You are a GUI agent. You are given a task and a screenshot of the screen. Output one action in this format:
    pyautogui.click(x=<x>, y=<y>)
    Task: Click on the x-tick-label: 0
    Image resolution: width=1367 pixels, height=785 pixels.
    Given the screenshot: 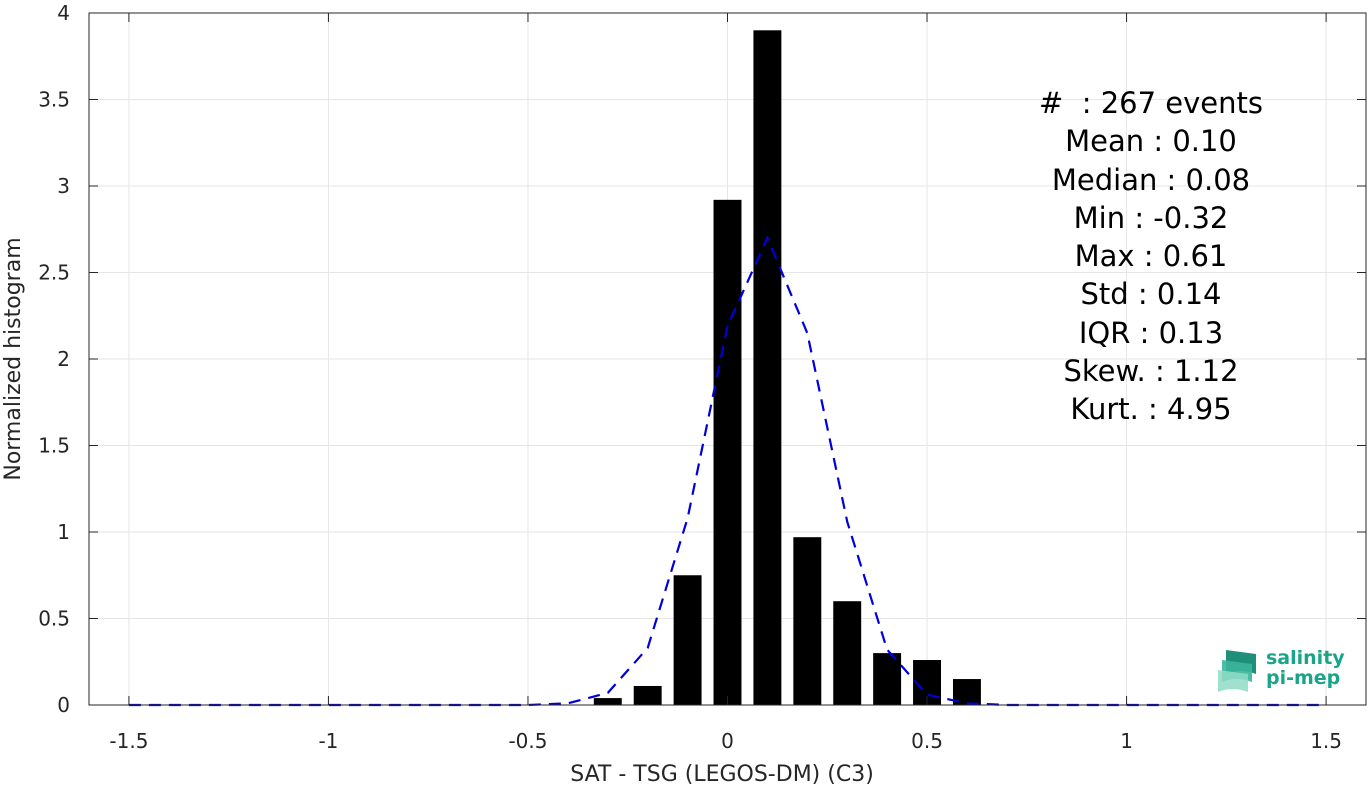 What is the action you would take?
    pyautogui.click(x=727, y=741)
    